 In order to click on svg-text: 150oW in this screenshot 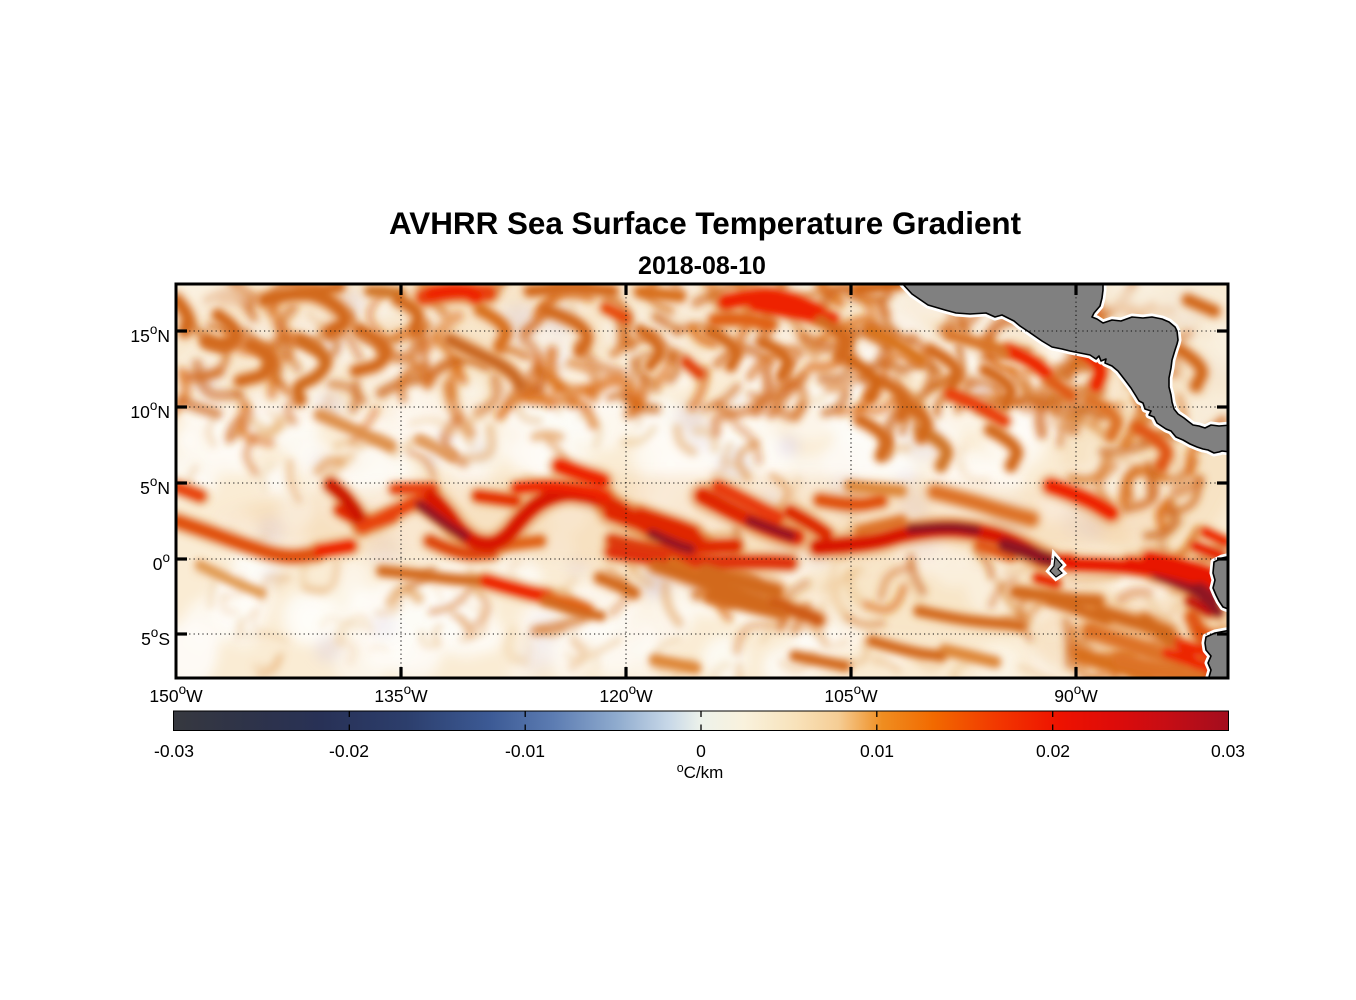, I will do `click(176, 694)`.